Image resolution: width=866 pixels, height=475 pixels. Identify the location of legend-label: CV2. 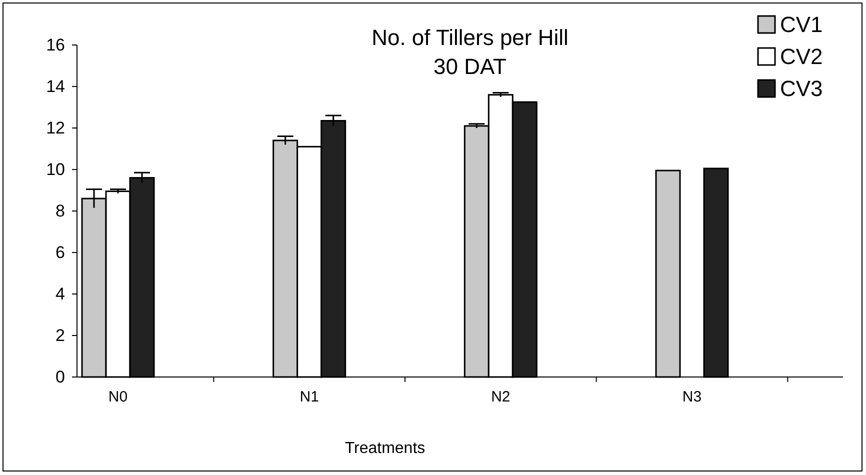
(801, 56).